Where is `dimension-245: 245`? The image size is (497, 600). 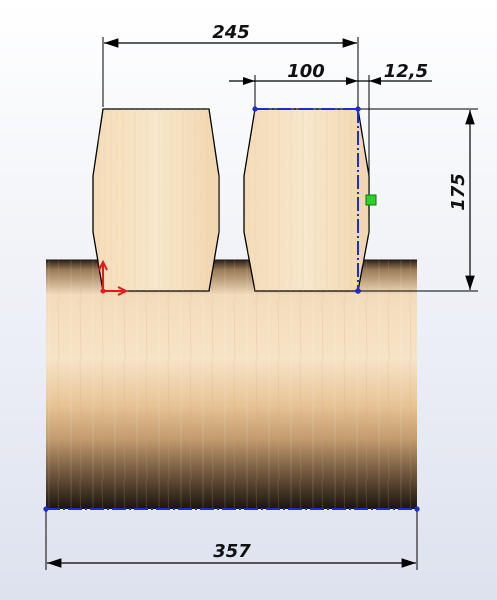 dimension-245: 245 is located at coordinates (230, 64).